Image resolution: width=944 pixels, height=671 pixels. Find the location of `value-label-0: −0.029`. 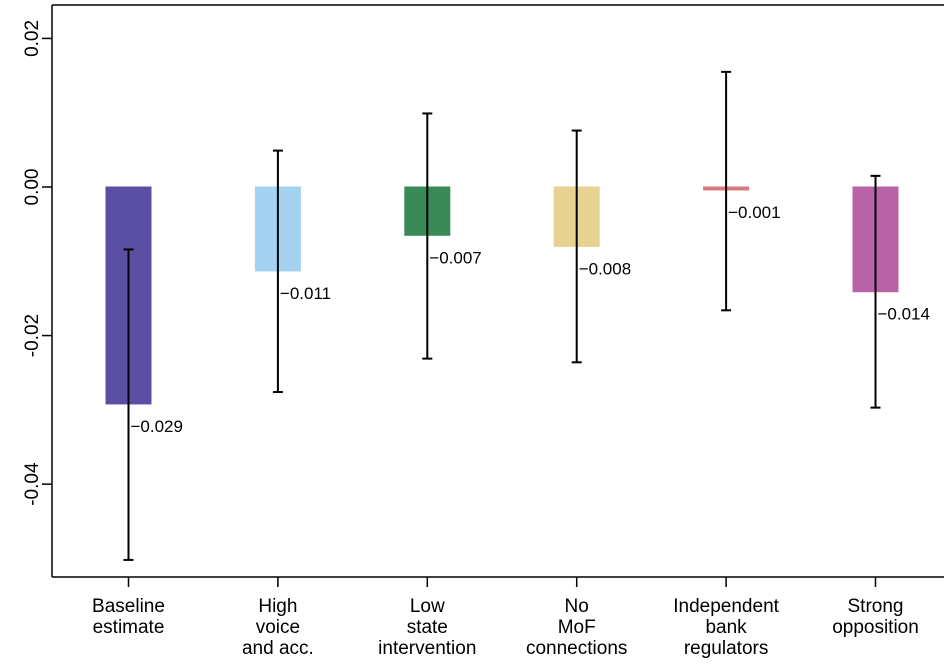

value-label-0: −0.029 is located at coordinates (157, 426).